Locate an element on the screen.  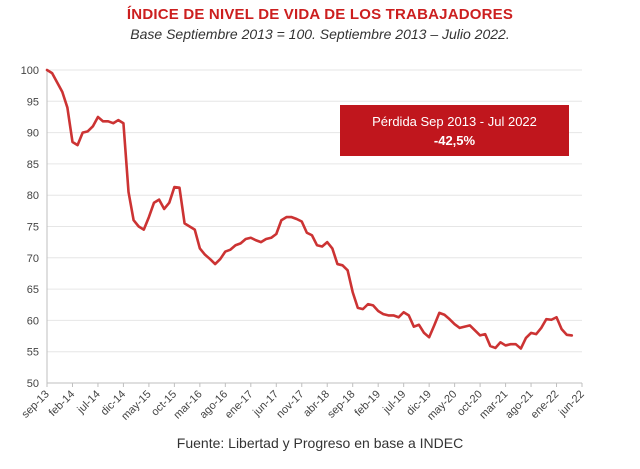
x-tick-label: jul-14 is located at coordinates (89, 402).